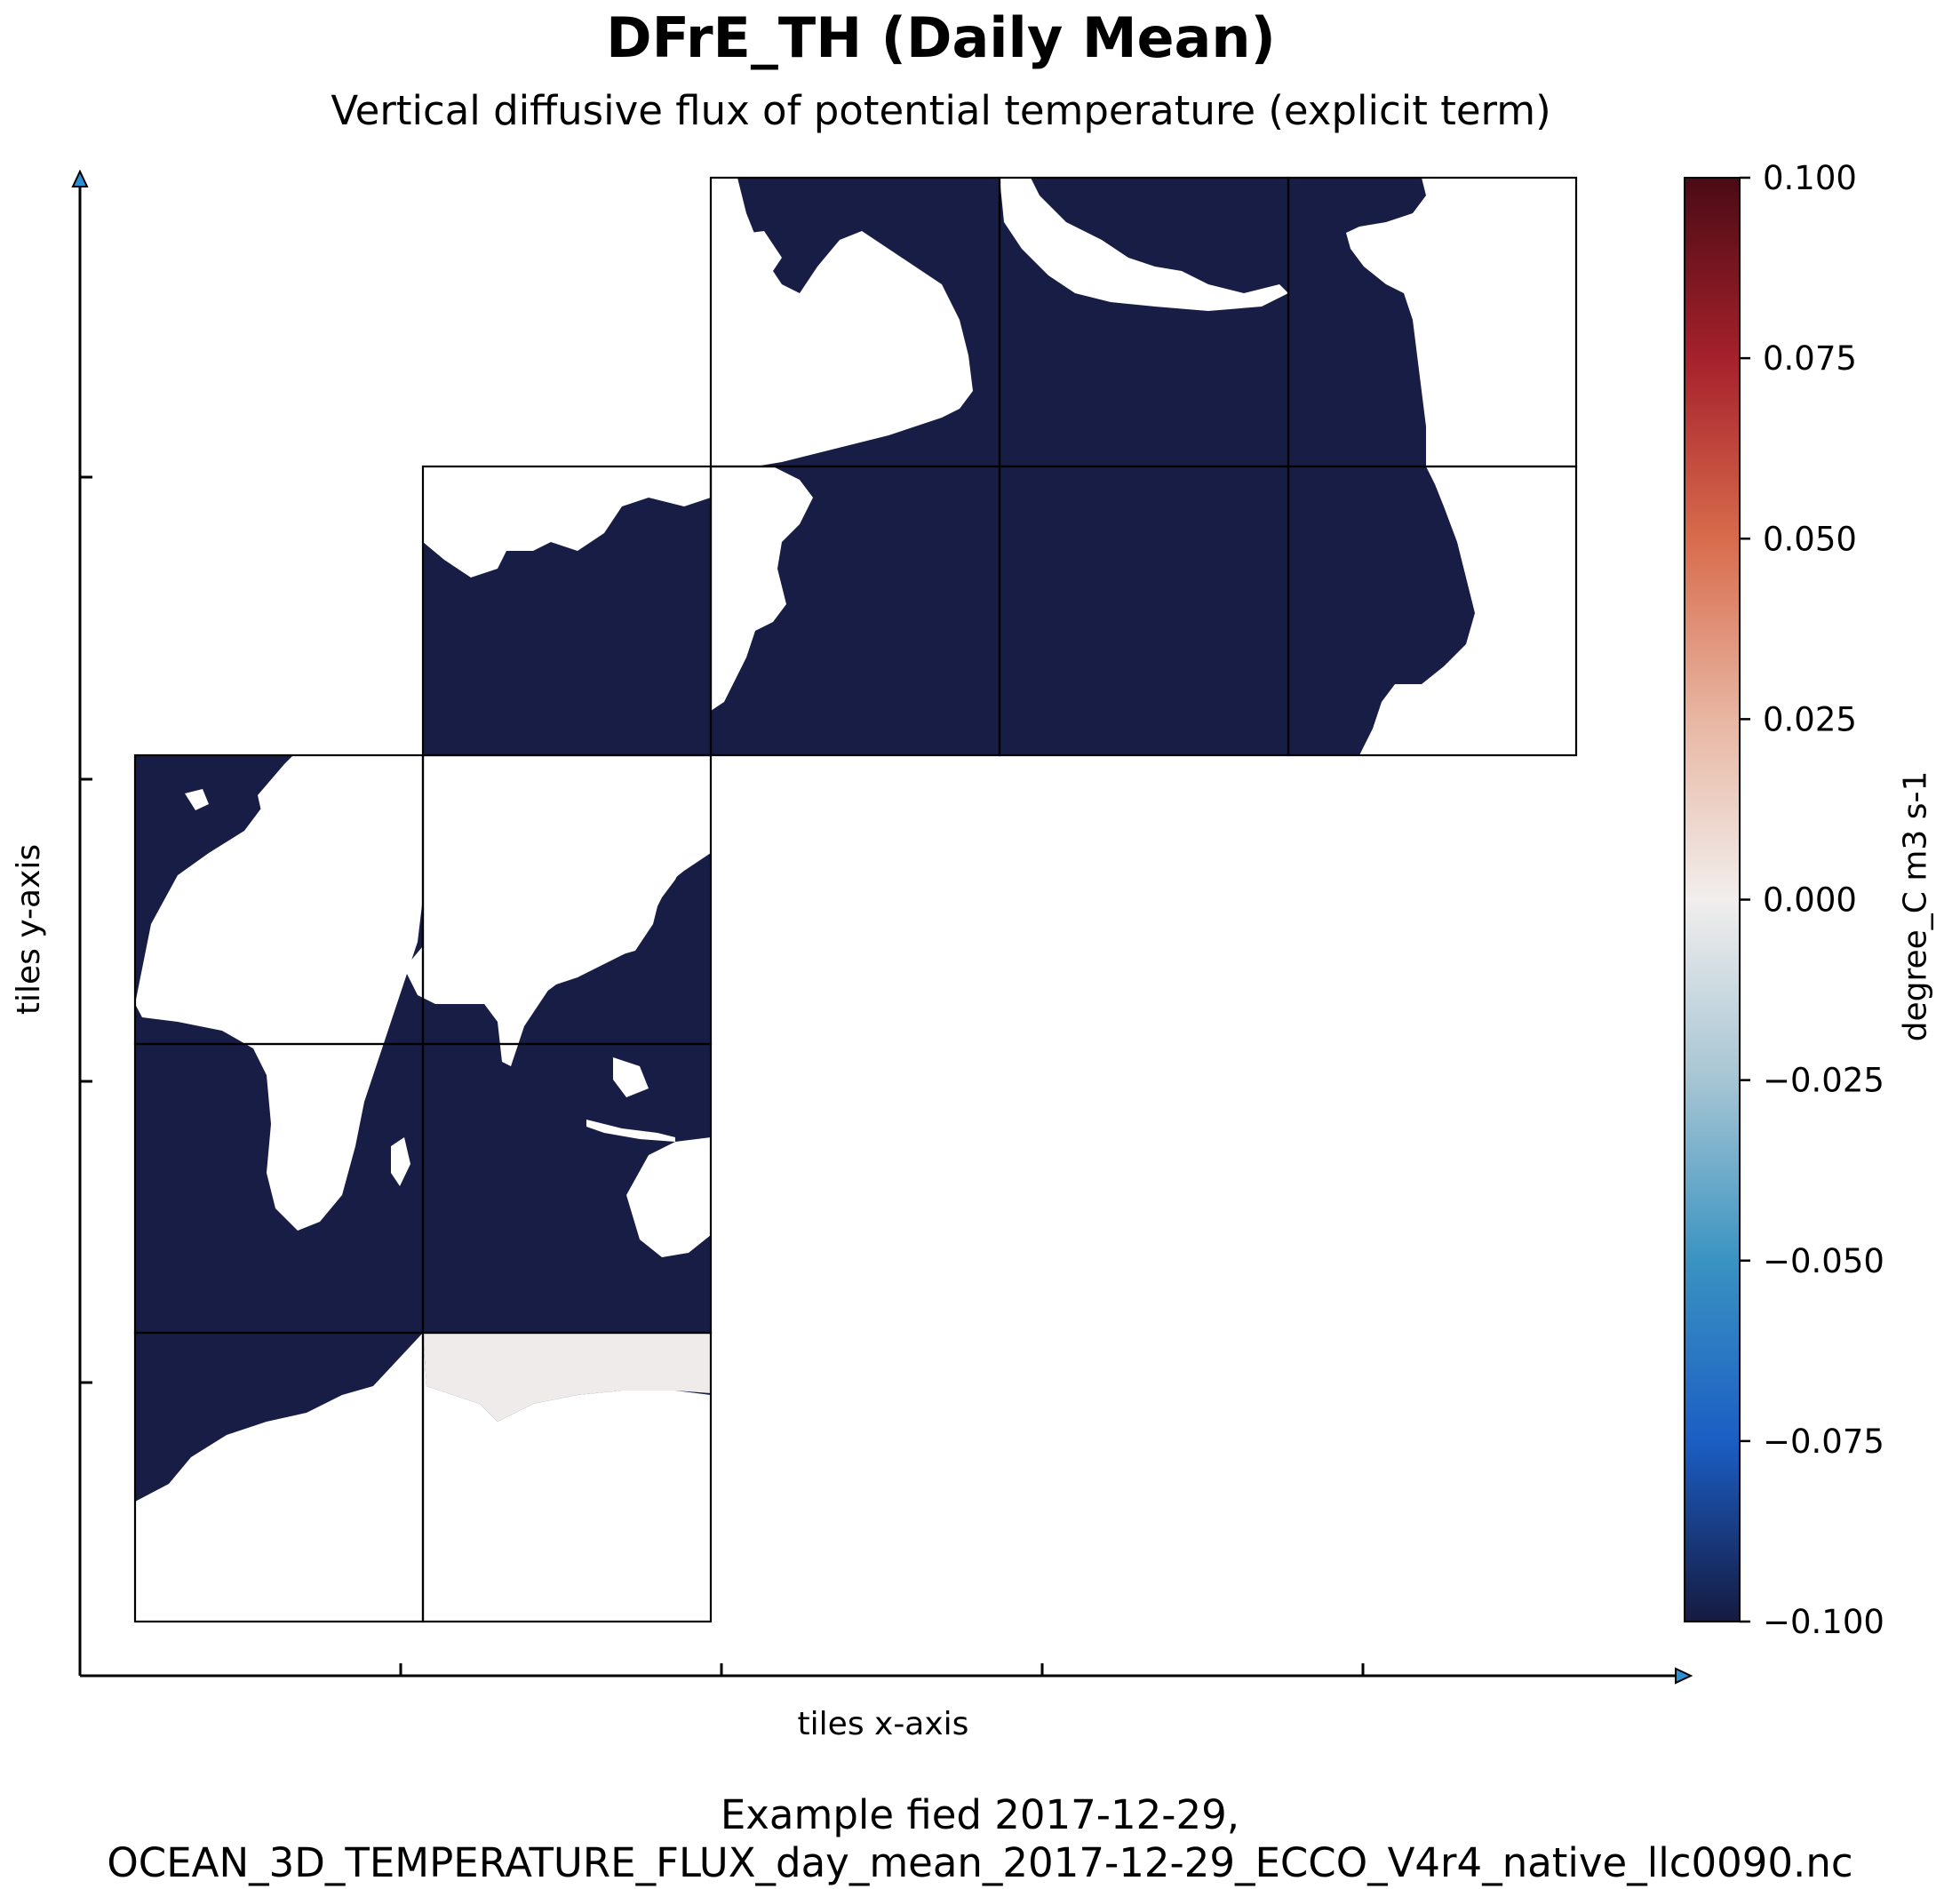 The width and height of the screenshot is (1960, 1889). What do you see at coordinates (567, 899) in the screenshot?
I see `land-asia` at bounding box center [567, 899].